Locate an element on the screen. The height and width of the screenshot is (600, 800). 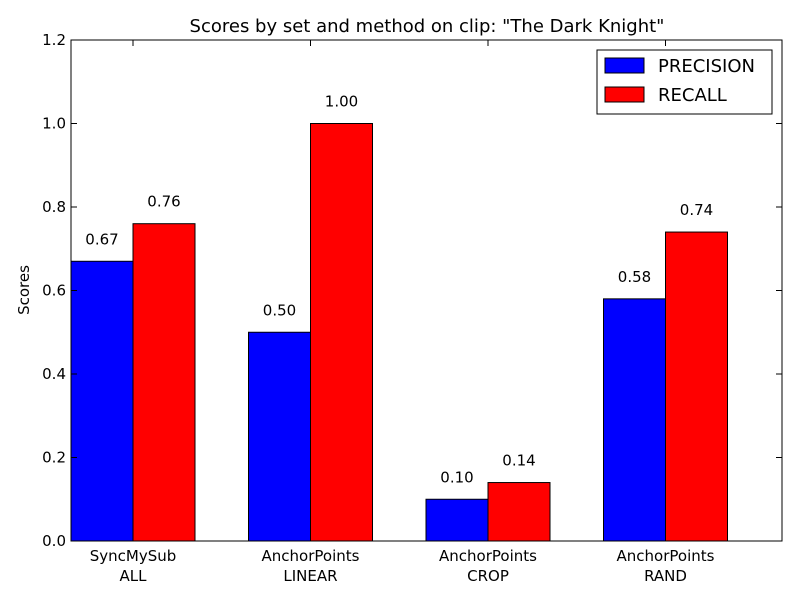
y-tick-label: 1.2 is located at coordinates (54, 40).